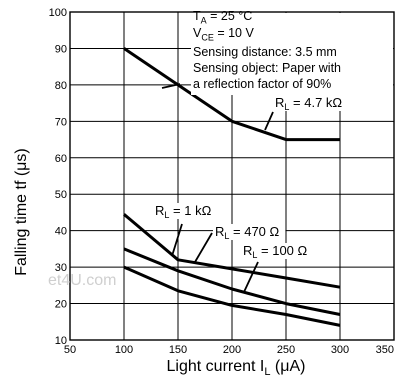  I want to click on x-axis-label-main: Light current I, so click(215, 366).